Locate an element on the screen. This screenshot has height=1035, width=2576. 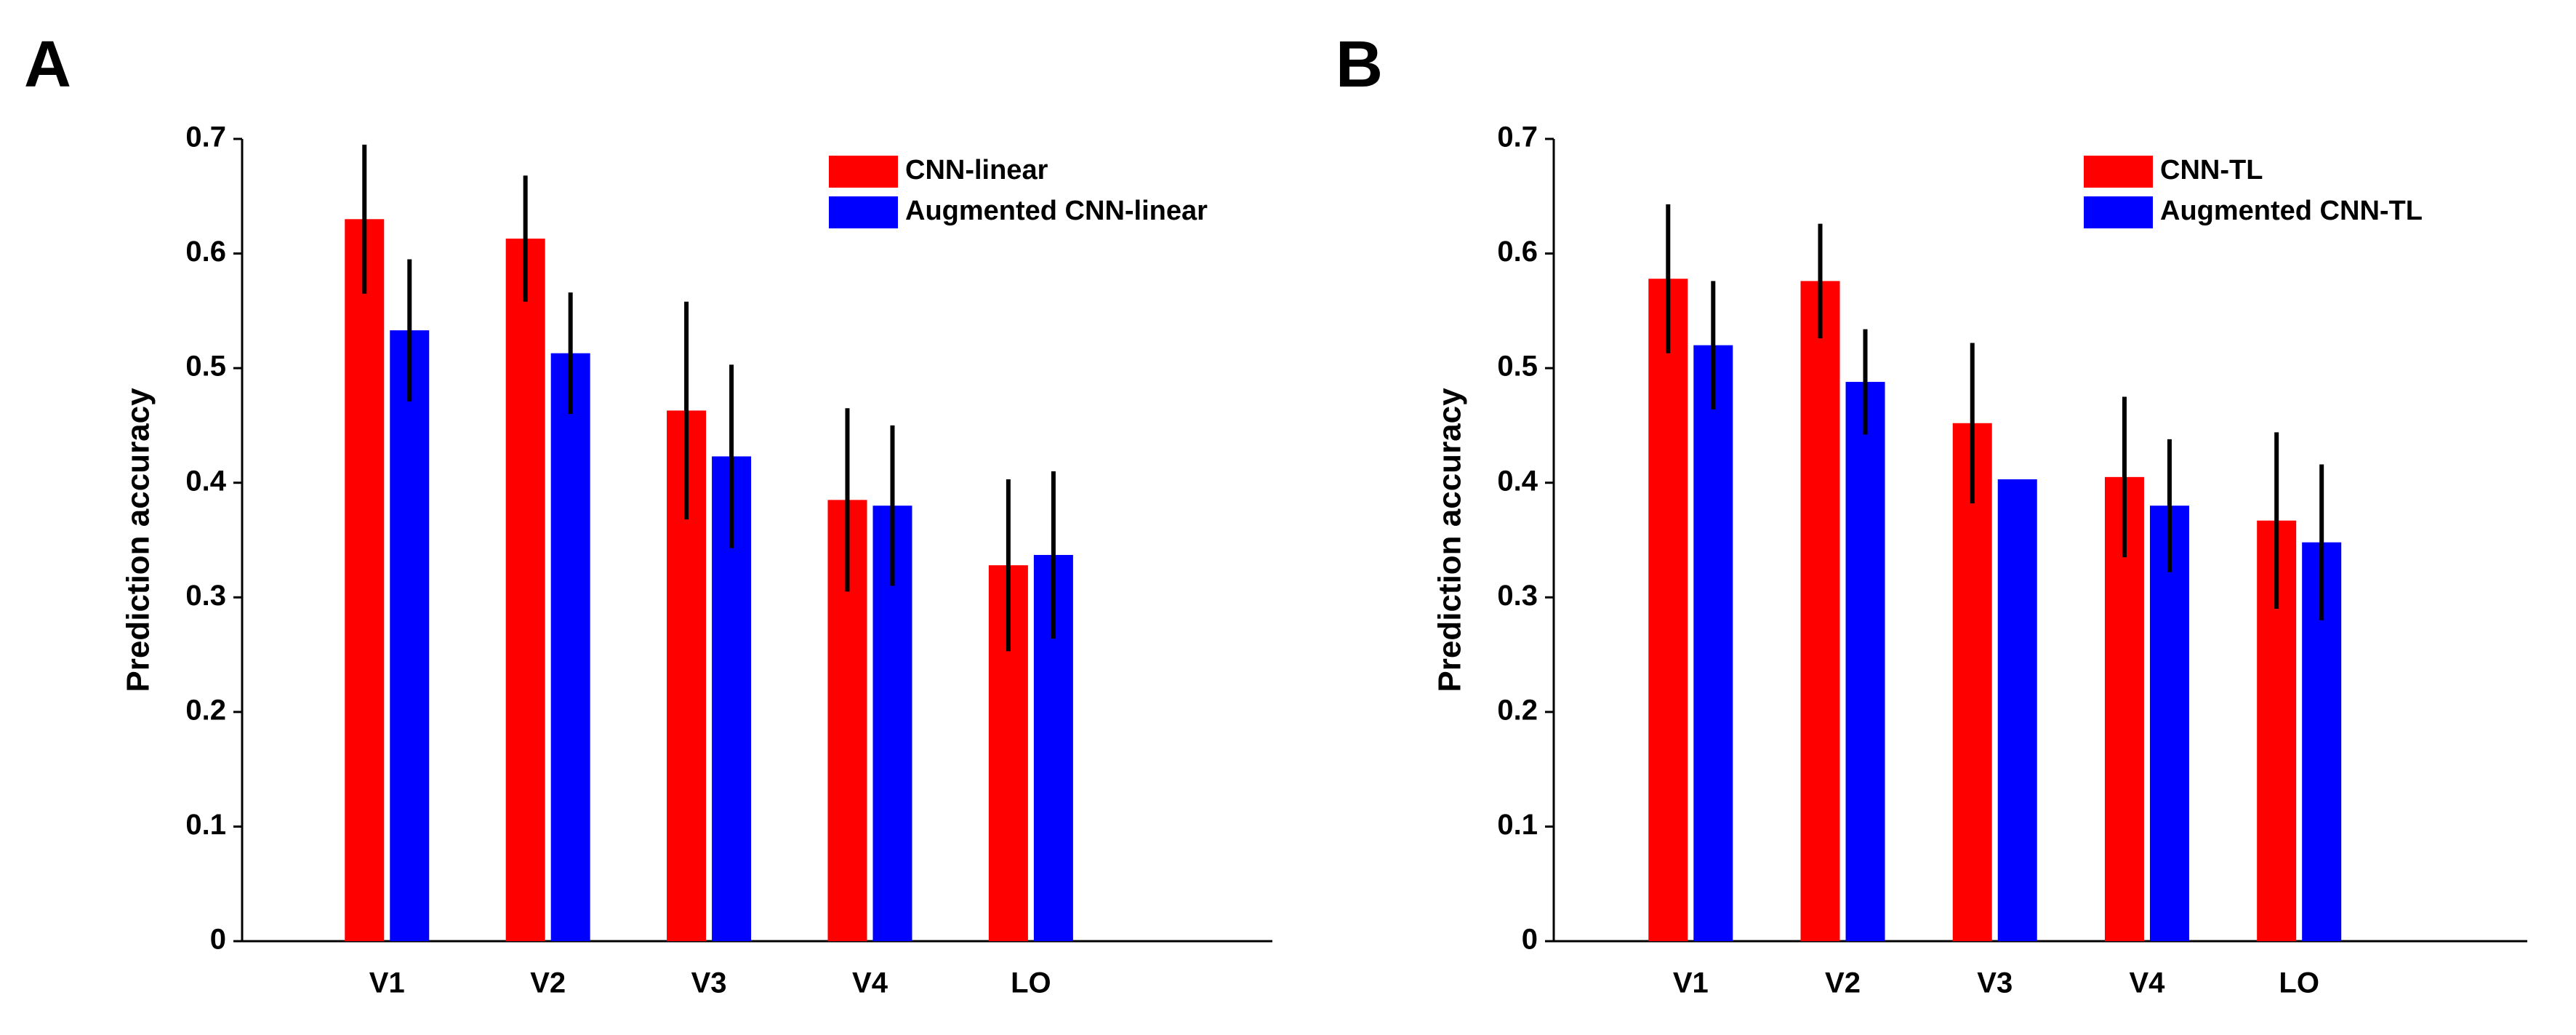
panel-label: B is located at coordinates (1359, 64).